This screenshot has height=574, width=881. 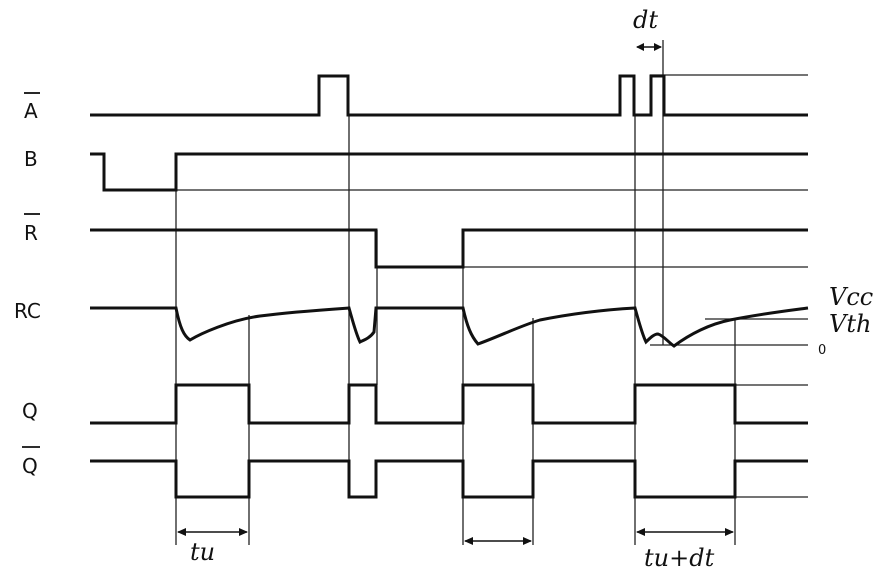 What do you see at coordinates (640, 532) in the screenshot?
I see `tu-dt-arrow-left` at bounding box center [640, 532].